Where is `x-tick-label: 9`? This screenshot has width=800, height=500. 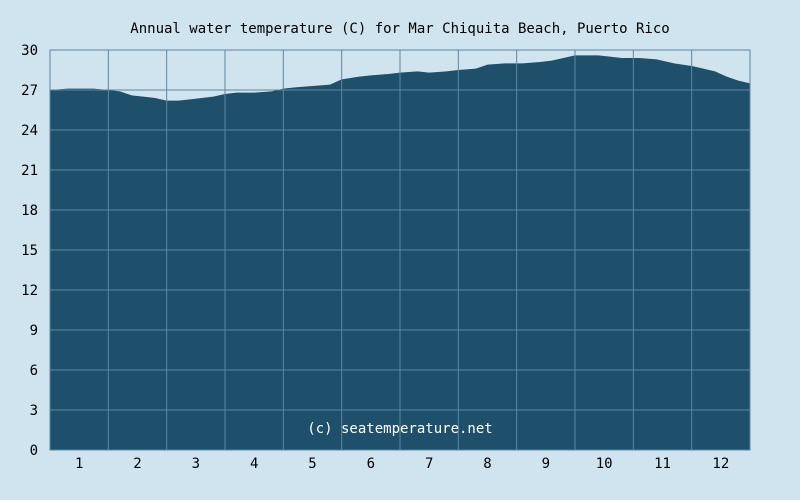 x-tick-label: 9 is located at coordinates (546, 464).